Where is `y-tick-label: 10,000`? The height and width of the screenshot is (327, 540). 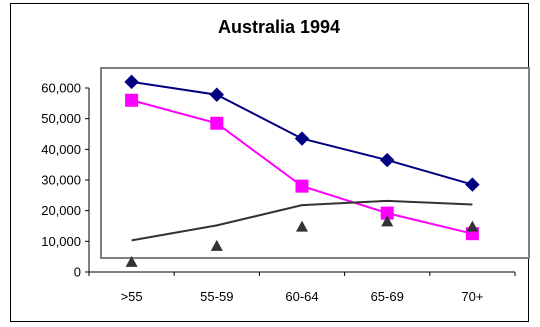
y-tick-label: 10,000 is located at coordinates (61, 241).